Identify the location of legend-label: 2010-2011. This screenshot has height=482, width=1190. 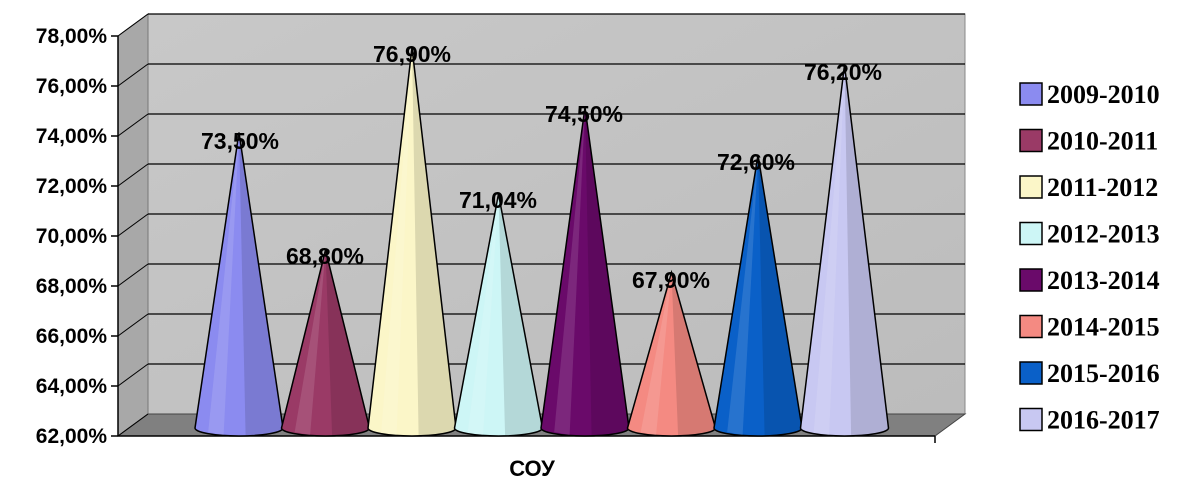
(1102, 141).